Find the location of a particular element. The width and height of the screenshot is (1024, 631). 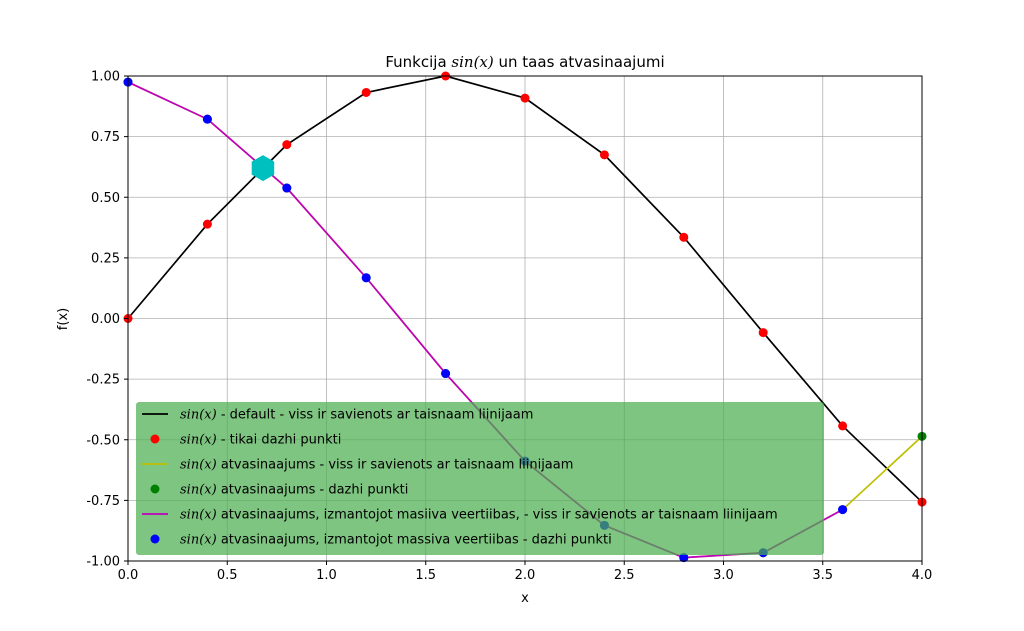

y-tick-label: -0.50 is located at coordinates (103, 440).